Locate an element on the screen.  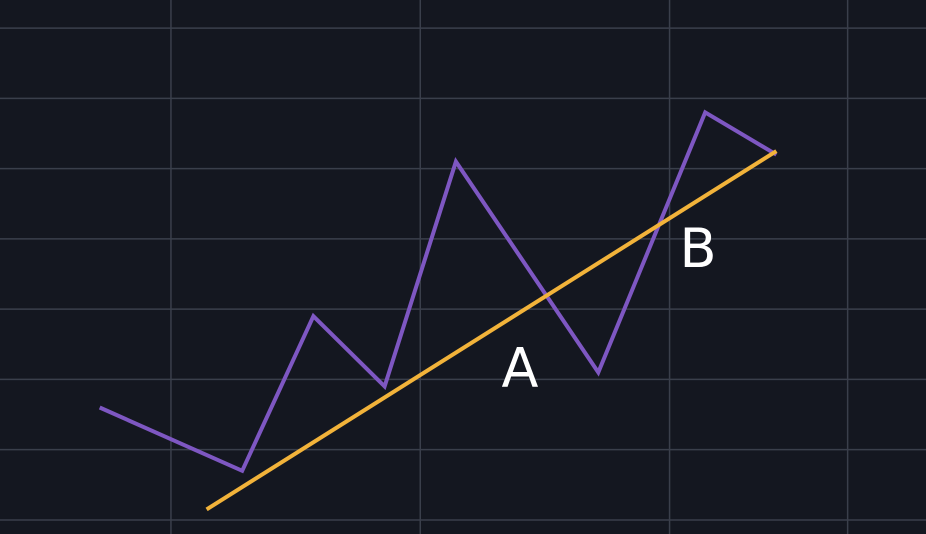
annotation-label-b: B is located at coordinates (698, 248).